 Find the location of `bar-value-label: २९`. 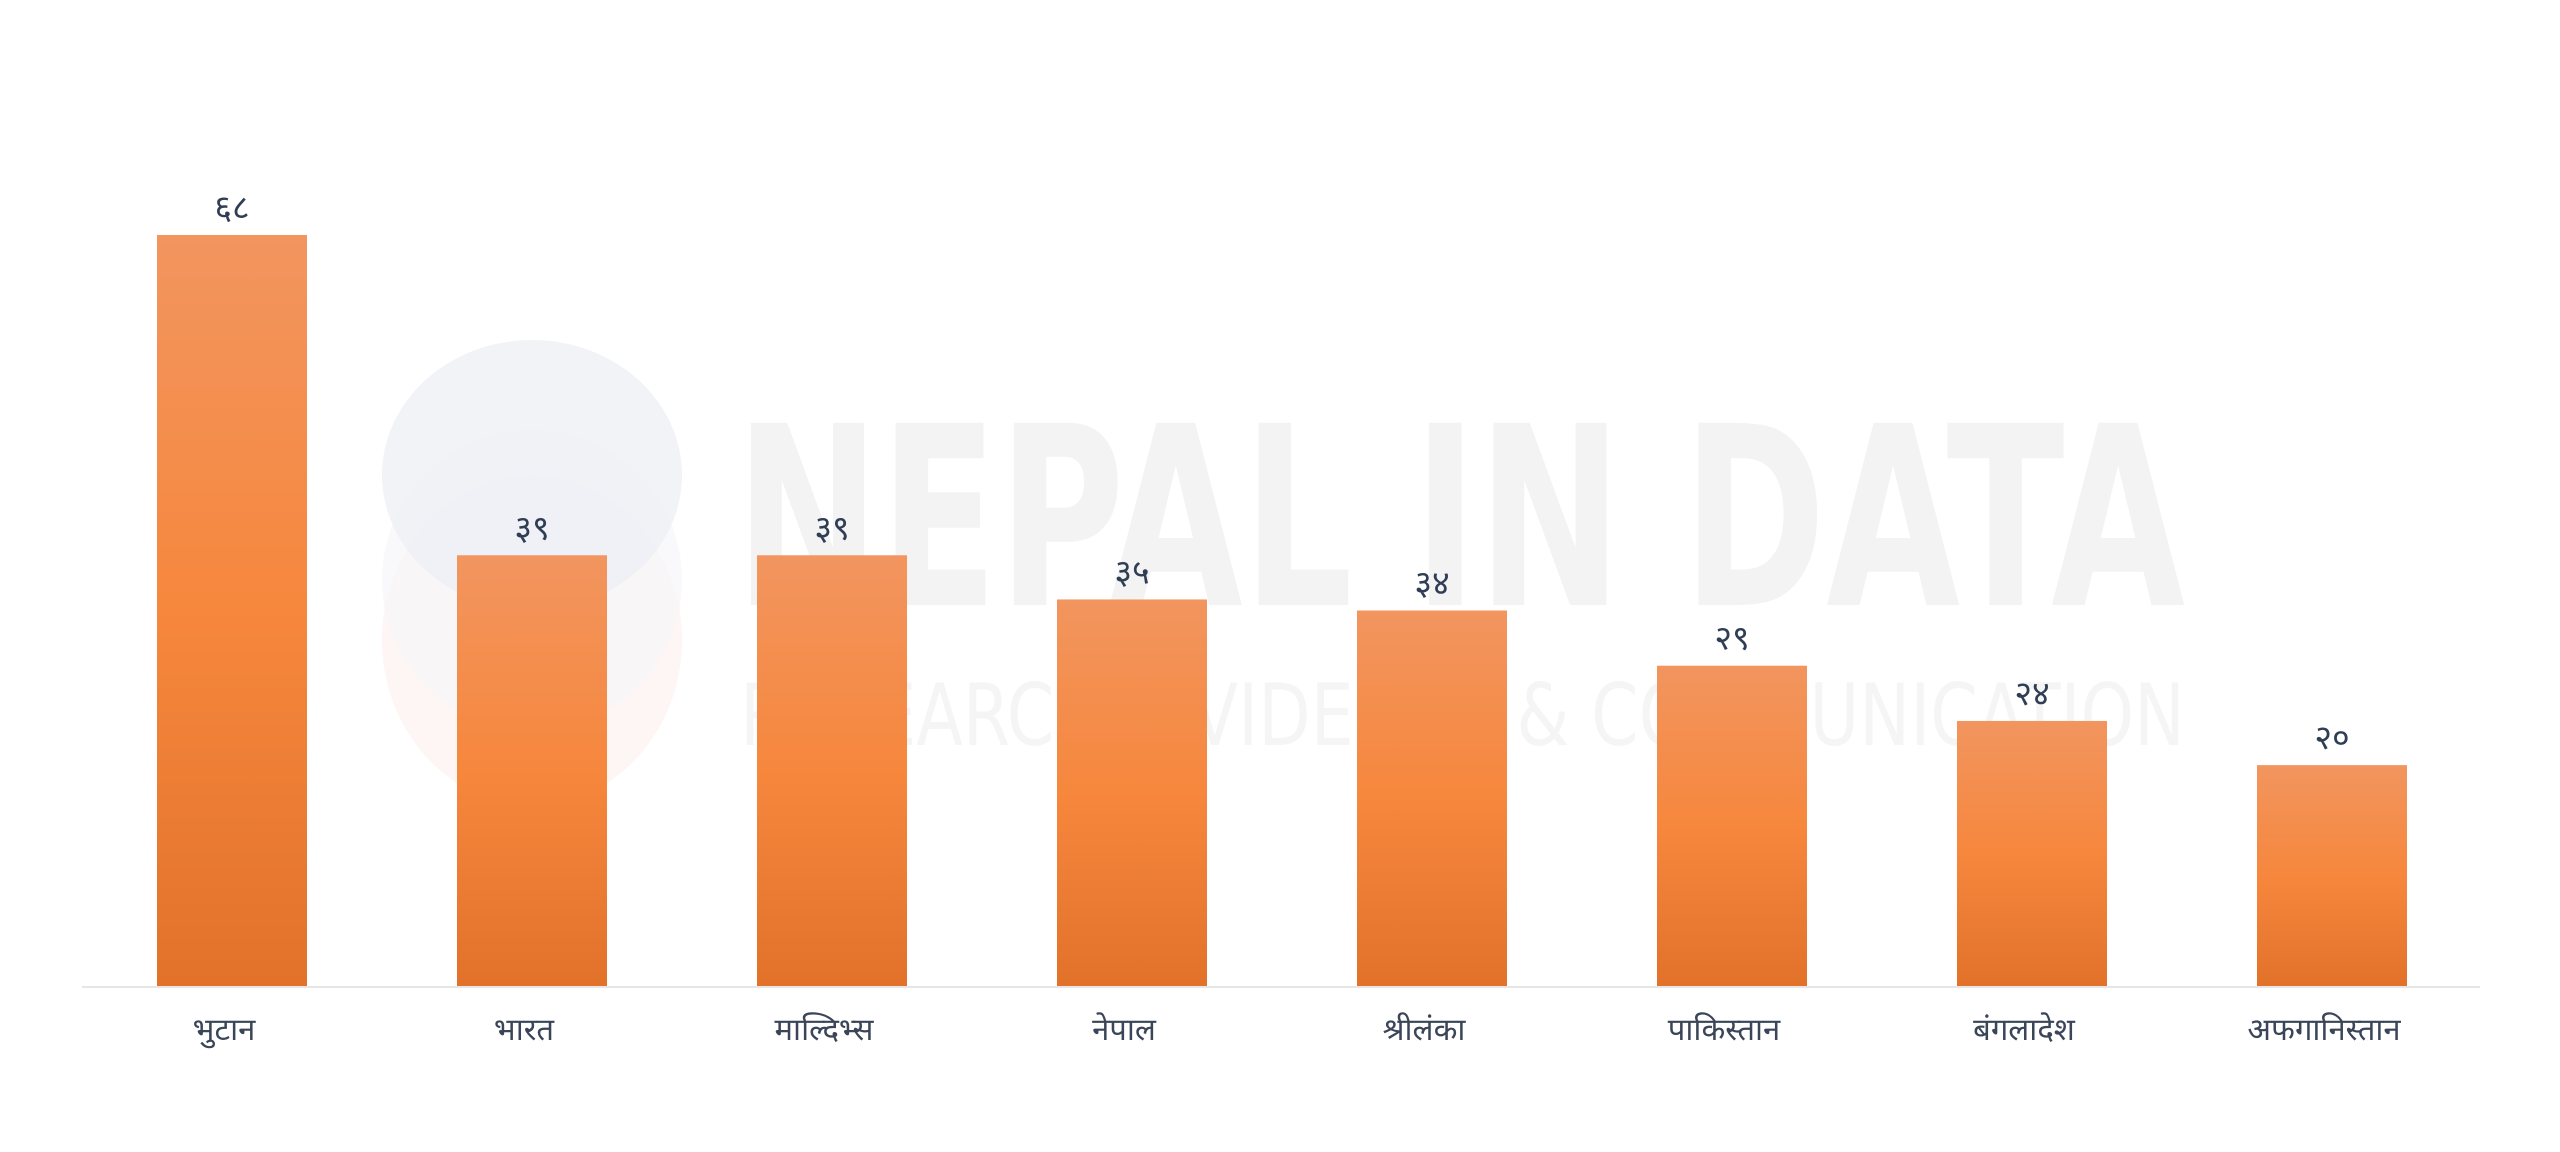

bar-value-label: २९ is located at coordinates (1731, 639).